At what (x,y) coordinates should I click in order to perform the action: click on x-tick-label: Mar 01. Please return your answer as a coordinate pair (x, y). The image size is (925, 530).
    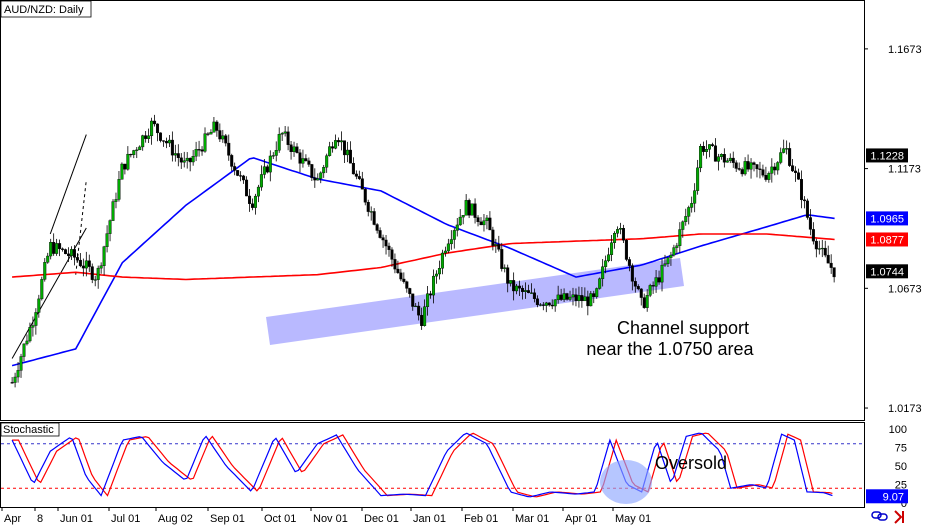
    Looking at the image, I should click on (532, 519).